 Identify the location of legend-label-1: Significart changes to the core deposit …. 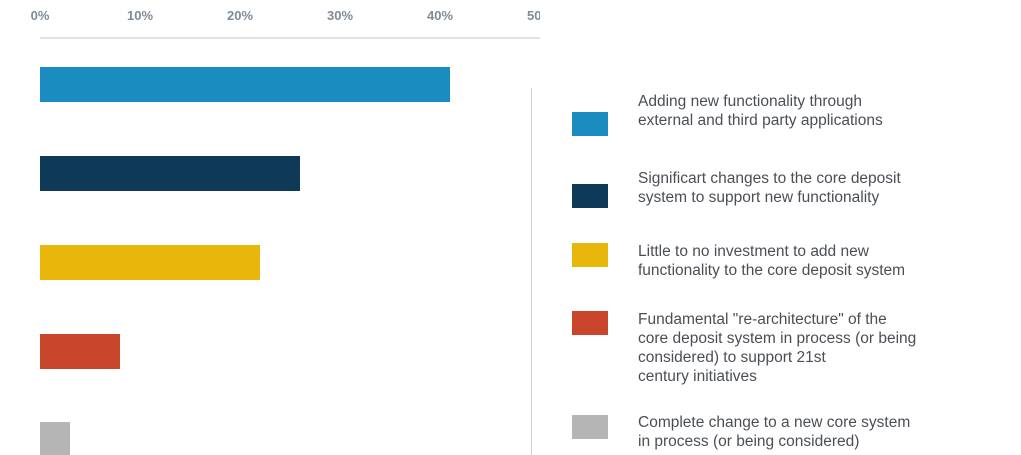
(769, 188).